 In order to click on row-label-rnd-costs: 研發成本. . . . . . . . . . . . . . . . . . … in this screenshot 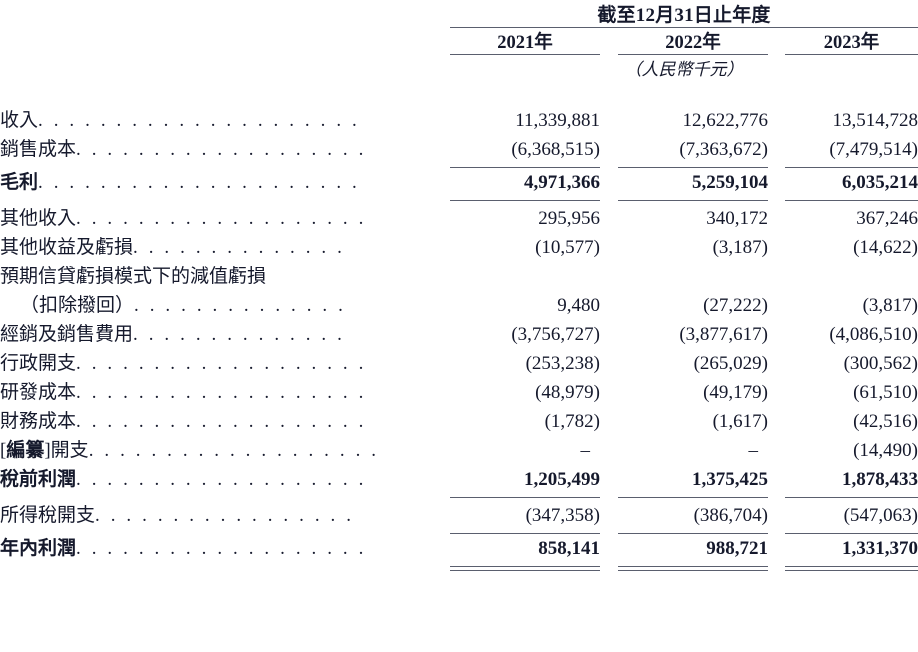, I will do `click(225, 392)`.